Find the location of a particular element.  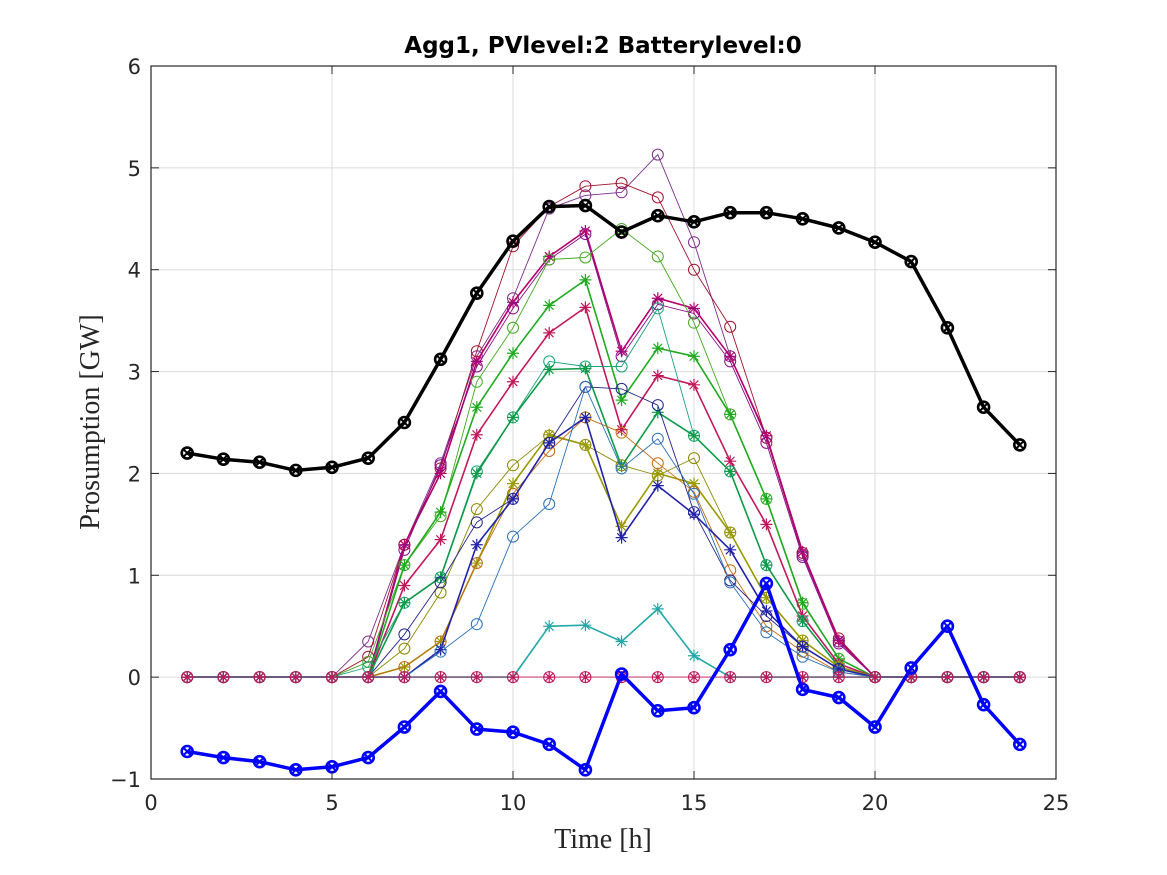

chart-title: Agg1, PVlevel:2 Batterylevel:0 is located at coordinates (602, 46).